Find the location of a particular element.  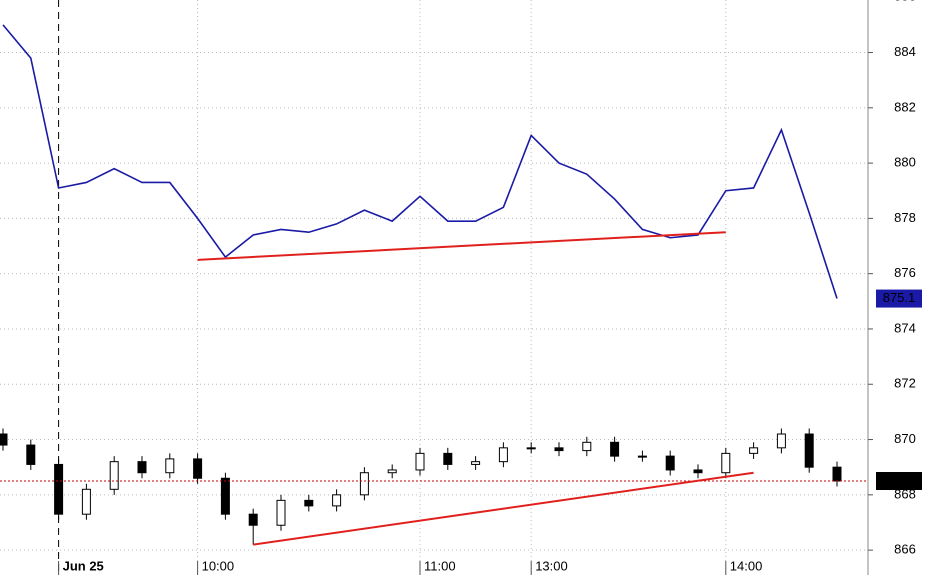

x-tick-label: 14:00 is located at coordinates (746, 565).